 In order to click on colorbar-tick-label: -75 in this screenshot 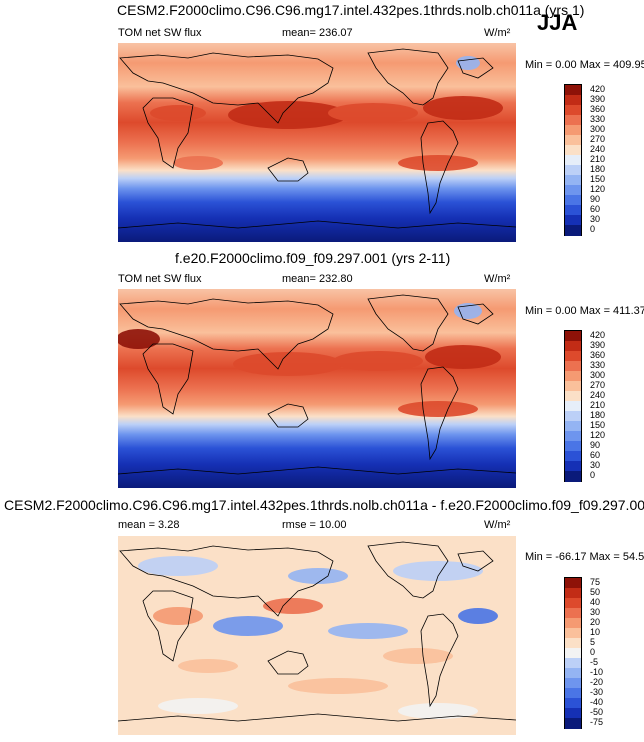, I will do `click(597, 722)`.